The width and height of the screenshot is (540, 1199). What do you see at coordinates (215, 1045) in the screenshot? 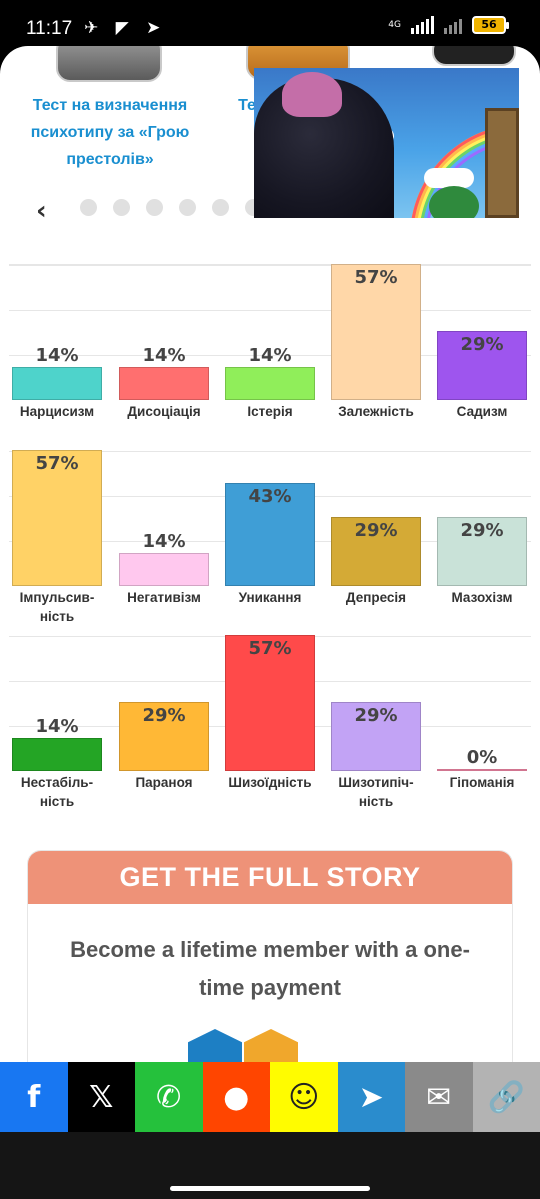
I see `badge-icon-blue` at bounding box center [215, 1045].